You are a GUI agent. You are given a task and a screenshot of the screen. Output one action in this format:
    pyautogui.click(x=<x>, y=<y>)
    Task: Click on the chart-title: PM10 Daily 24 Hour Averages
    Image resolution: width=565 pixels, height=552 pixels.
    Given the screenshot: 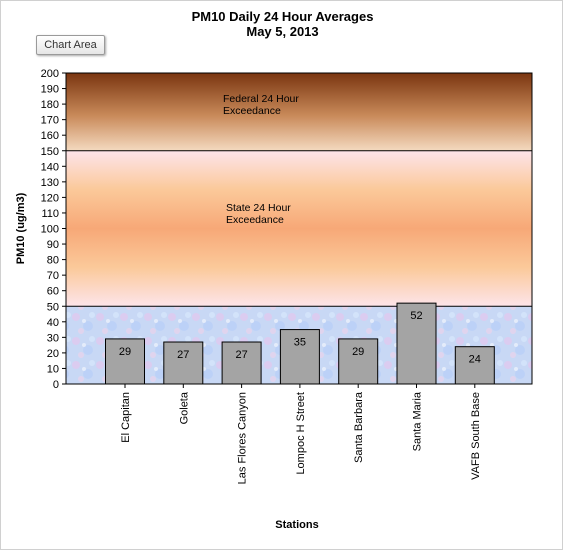 What is the action you would take?
    pyautogui.click(x=282, y=16)
    